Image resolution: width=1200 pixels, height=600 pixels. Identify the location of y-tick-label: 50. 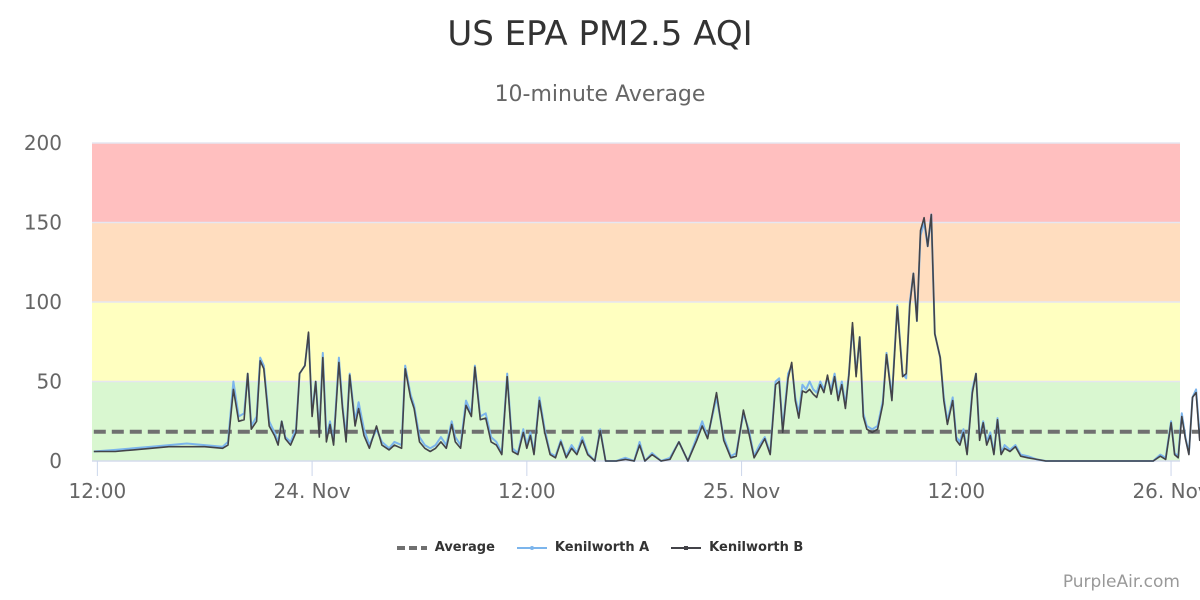
(49, 382).